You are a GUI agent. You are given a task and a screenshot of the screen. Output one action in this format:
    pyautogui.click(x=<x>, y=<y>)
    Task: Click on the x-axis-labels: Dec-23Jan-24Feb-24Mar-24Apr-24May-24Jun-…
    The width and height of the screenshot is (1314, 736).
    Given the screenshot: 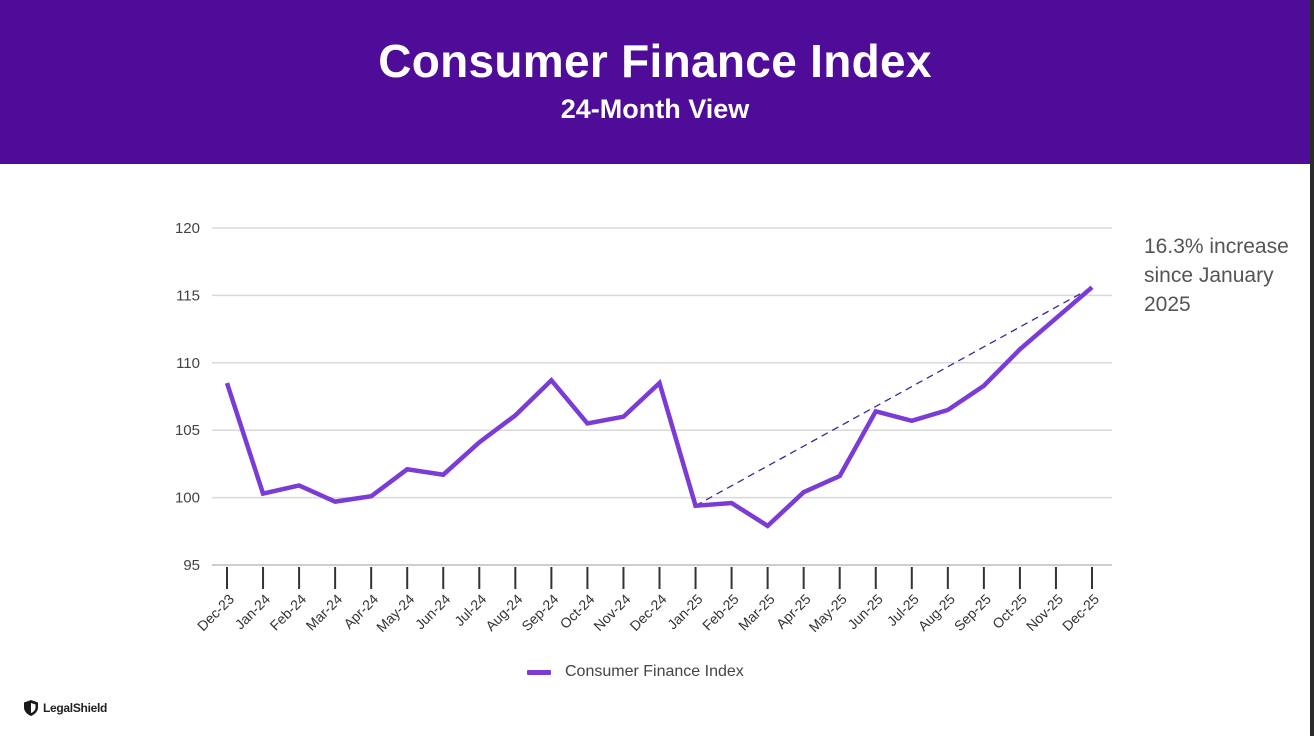 What is the action you would take?
    pyautogui.click(x=648, y=613)
    